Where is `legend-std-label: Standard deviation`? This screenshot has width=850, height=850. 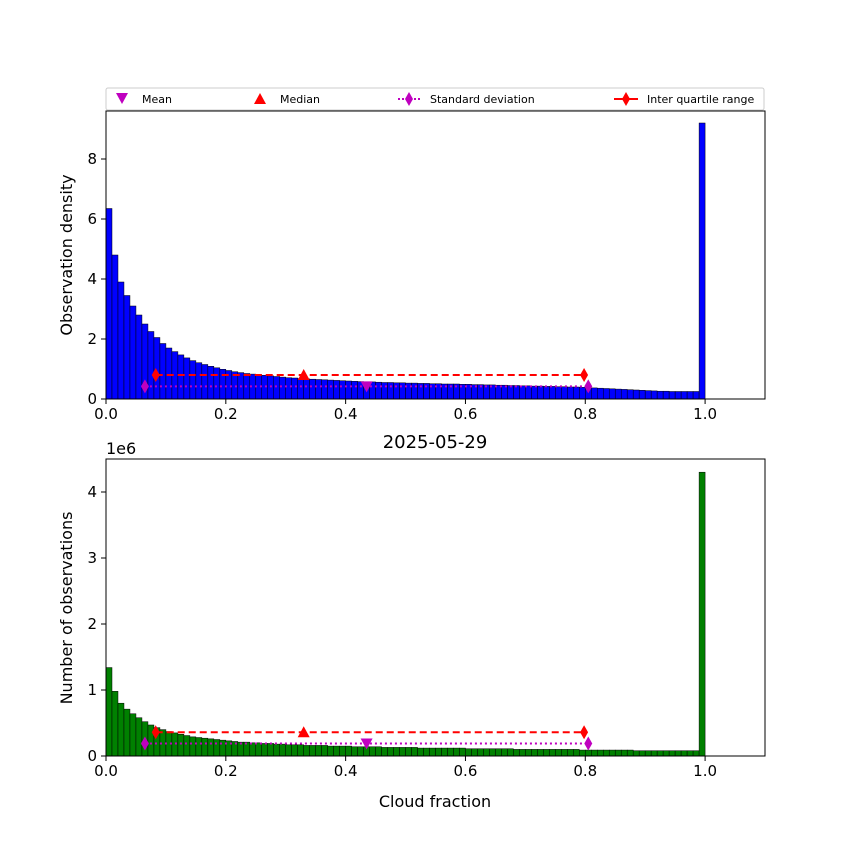 legend-std-label: Standard deviation is located at coordinates (482, 99).